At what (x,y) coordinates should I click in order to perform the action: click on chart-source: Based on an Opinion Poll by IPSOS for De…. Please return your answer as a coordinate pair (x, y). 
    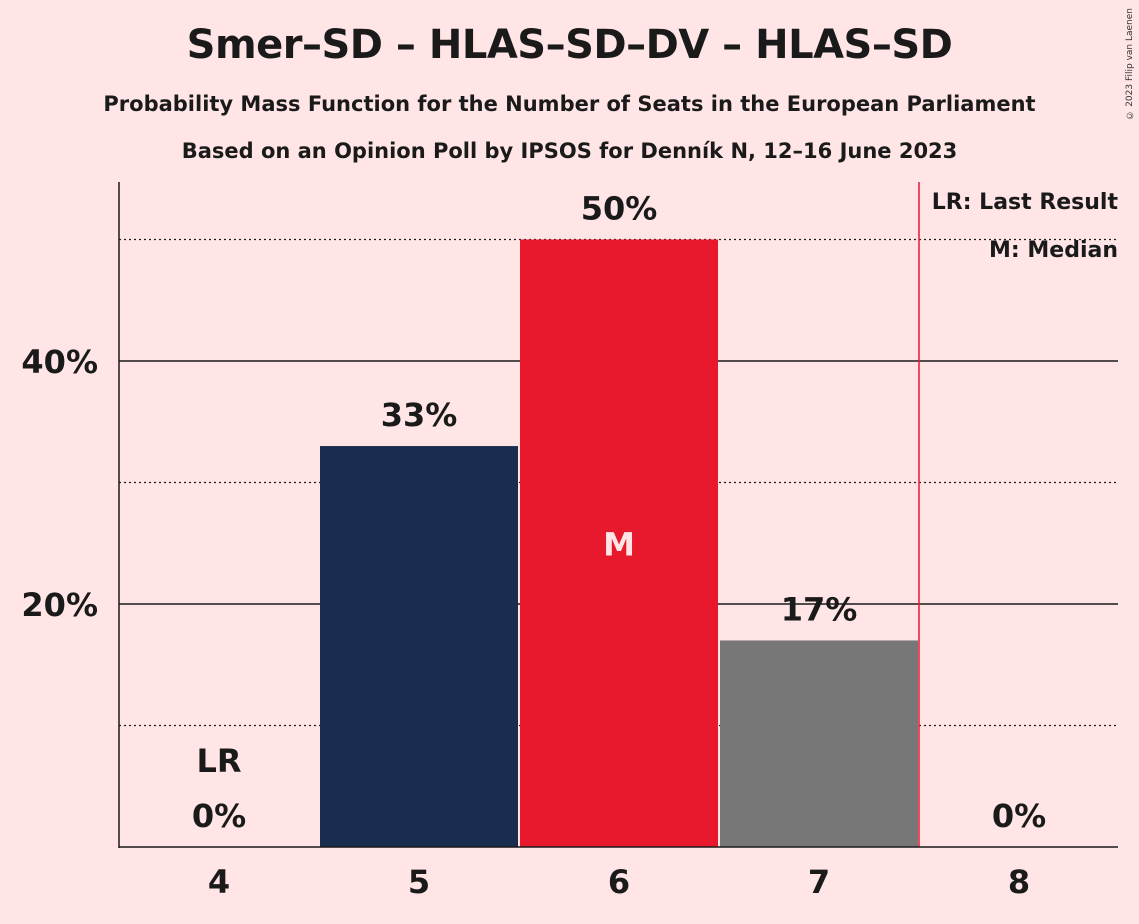
    Looking at the image, I should click on (569, 151).